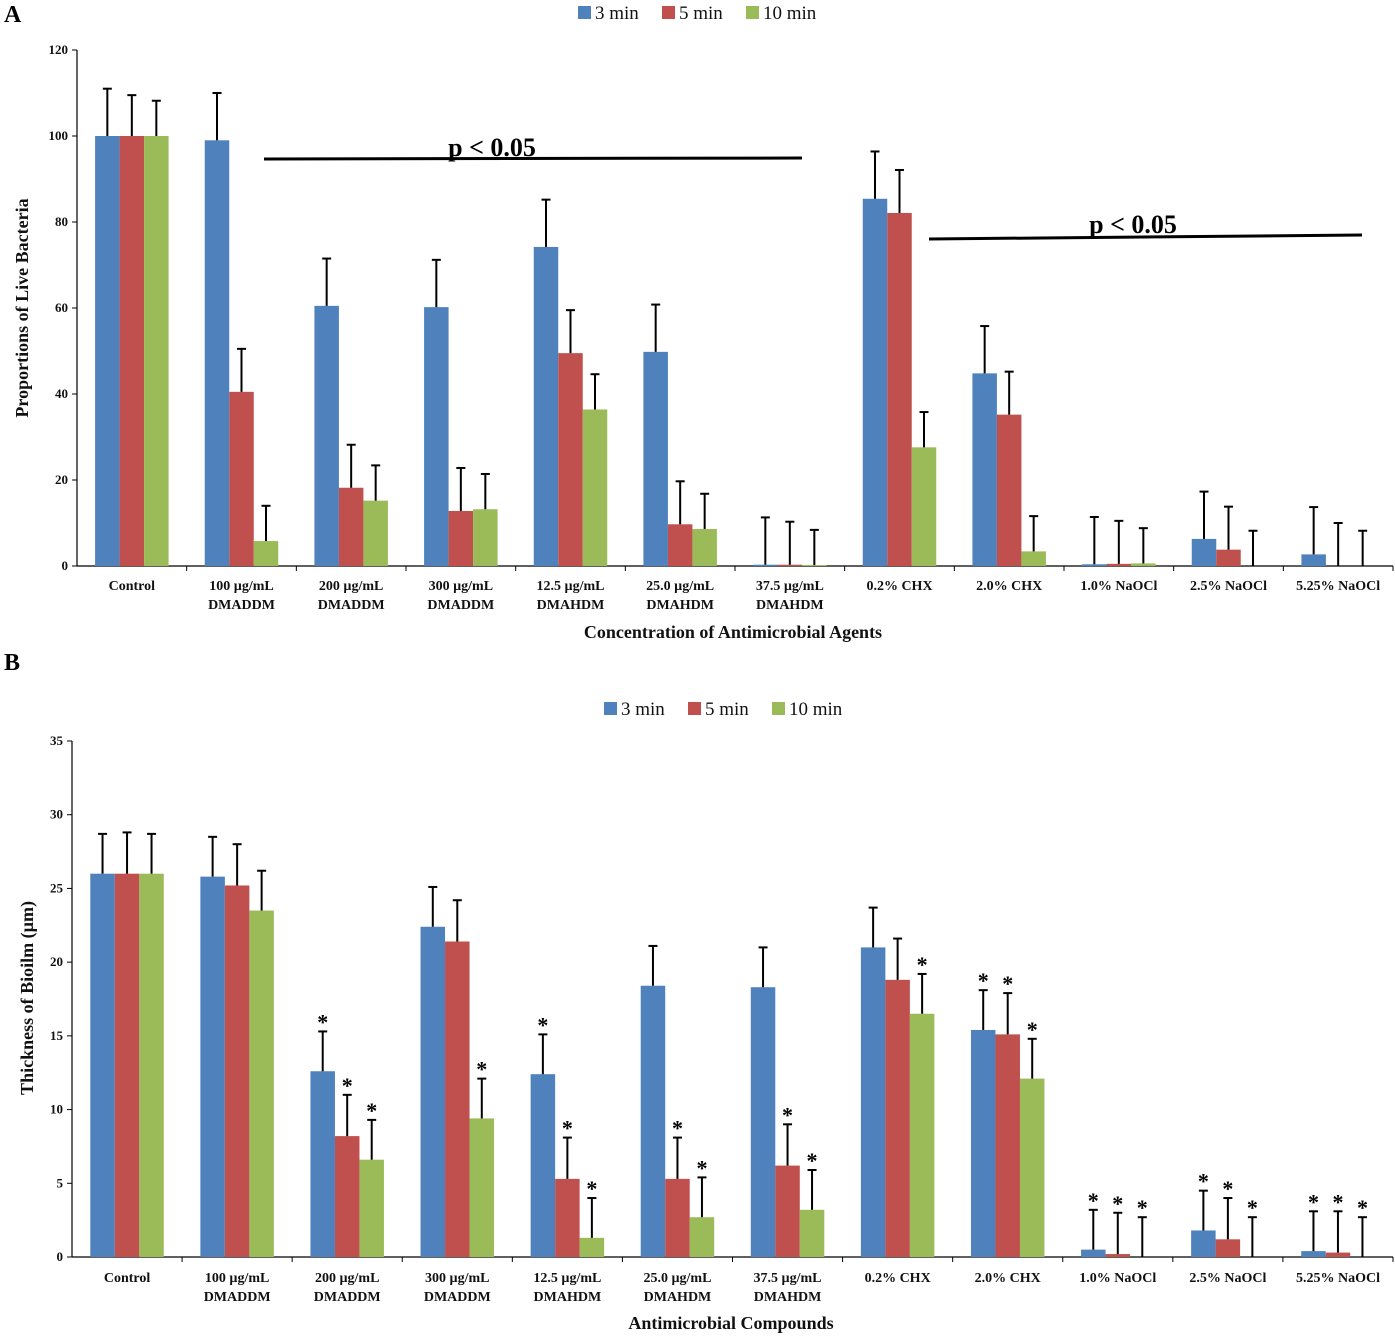 Image resolution: width=1395 pixels, height=1336 pixels. What do you see at coordinates (697, 13) in the screenshot?
I see `panel-a-legend: 3 min 5 min 10 min` at bounding box center [697, 13].